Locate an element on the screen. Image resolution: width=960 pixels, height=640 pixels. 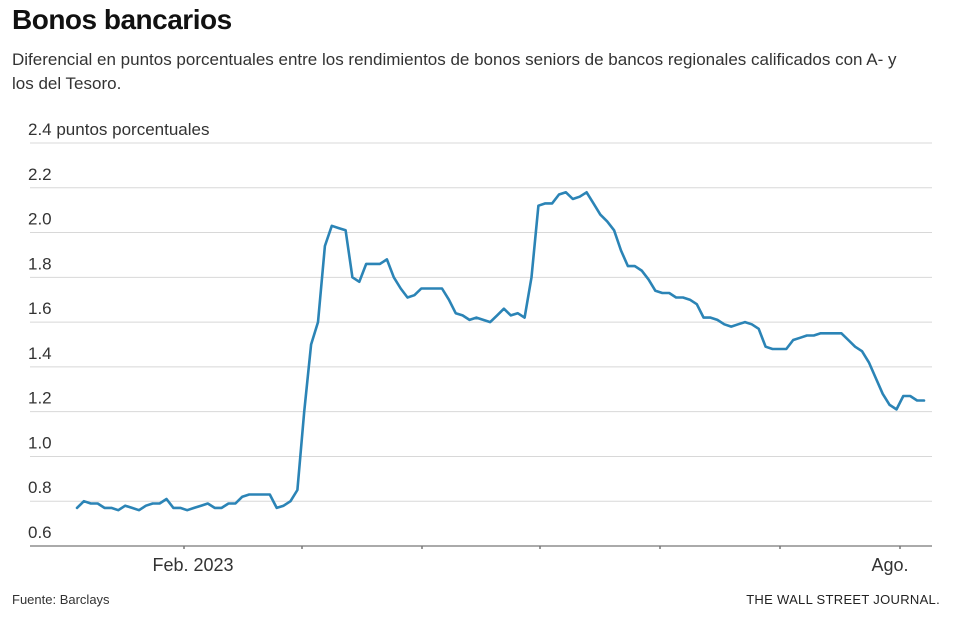
y-tick-label: 0.6 is located at coordinates (40, 532).